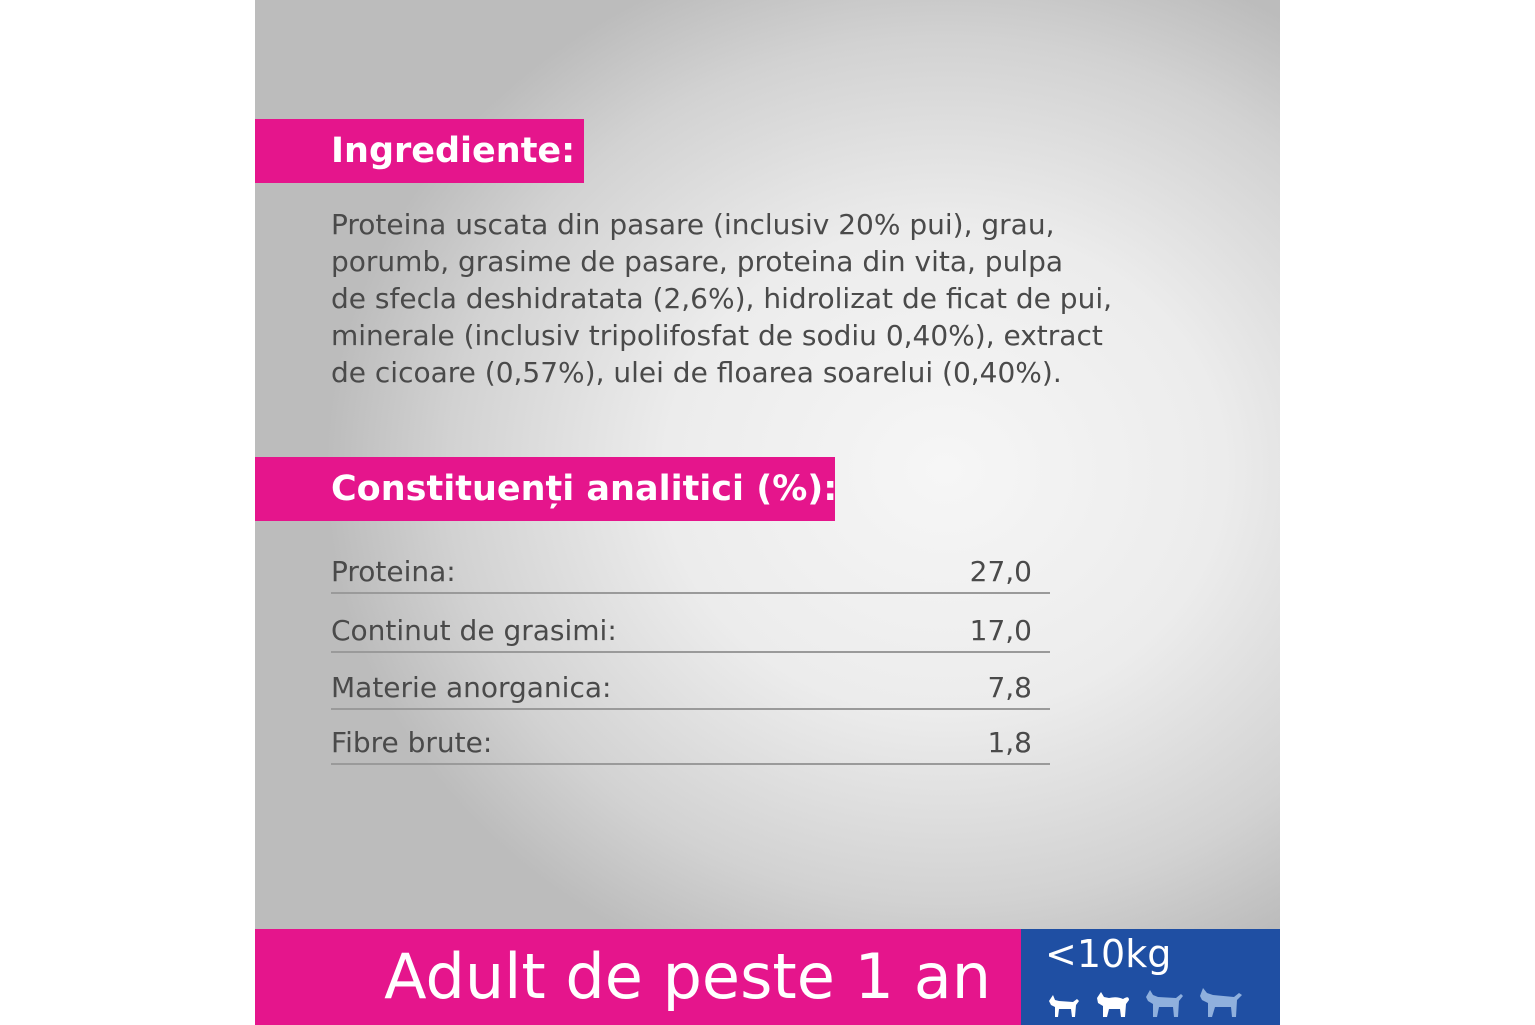  What do you see at coordinates (419, 151) in the screenshot?
I see `ingredients-heading: Ingrediente:` at bounding box center [419, 151].